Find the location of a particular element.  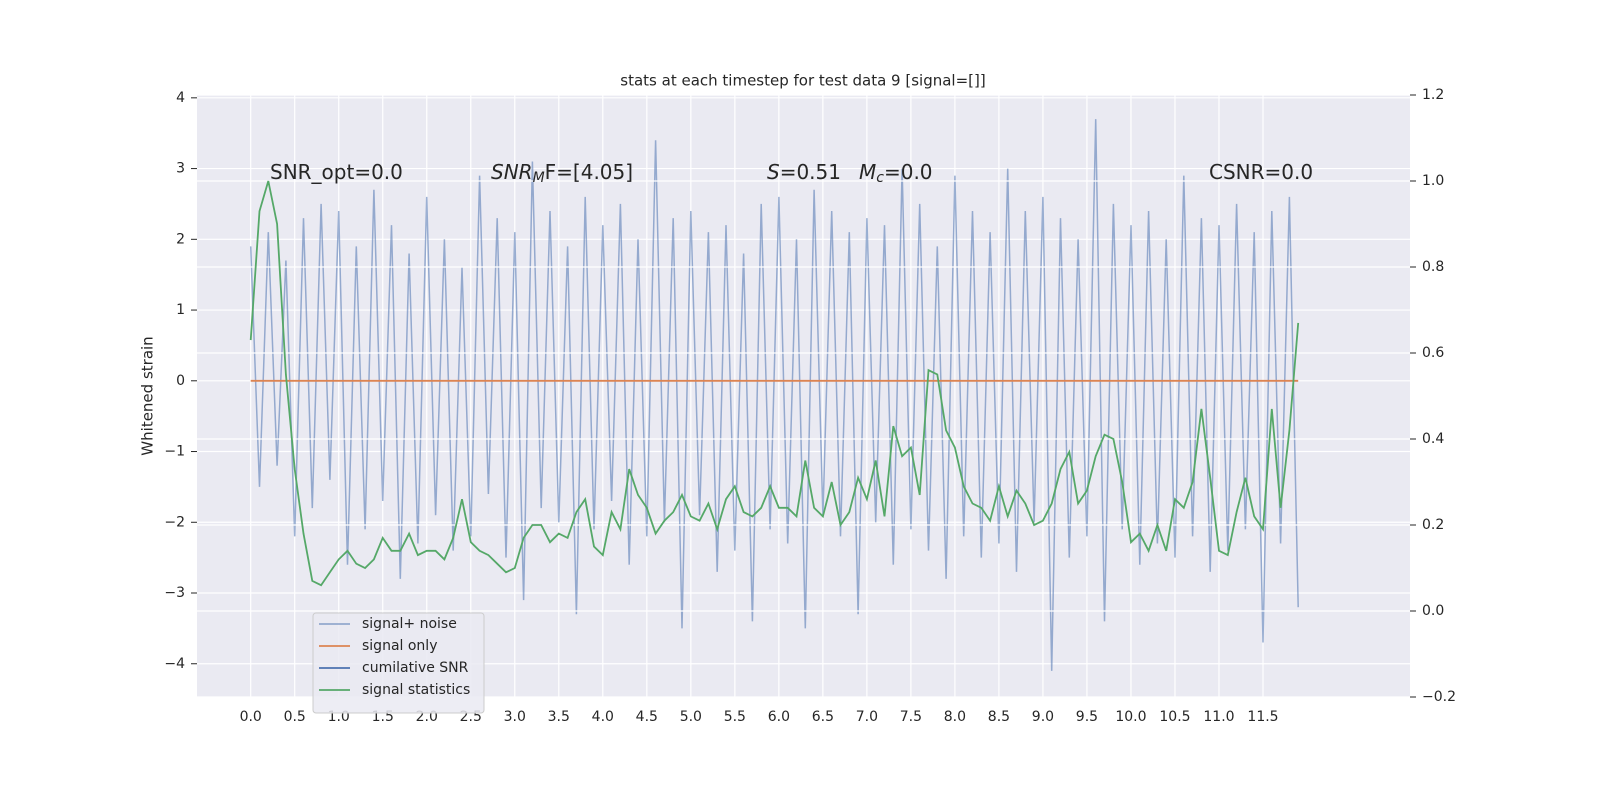

y-tick-label: 4 is located at coordinates (180, 98).